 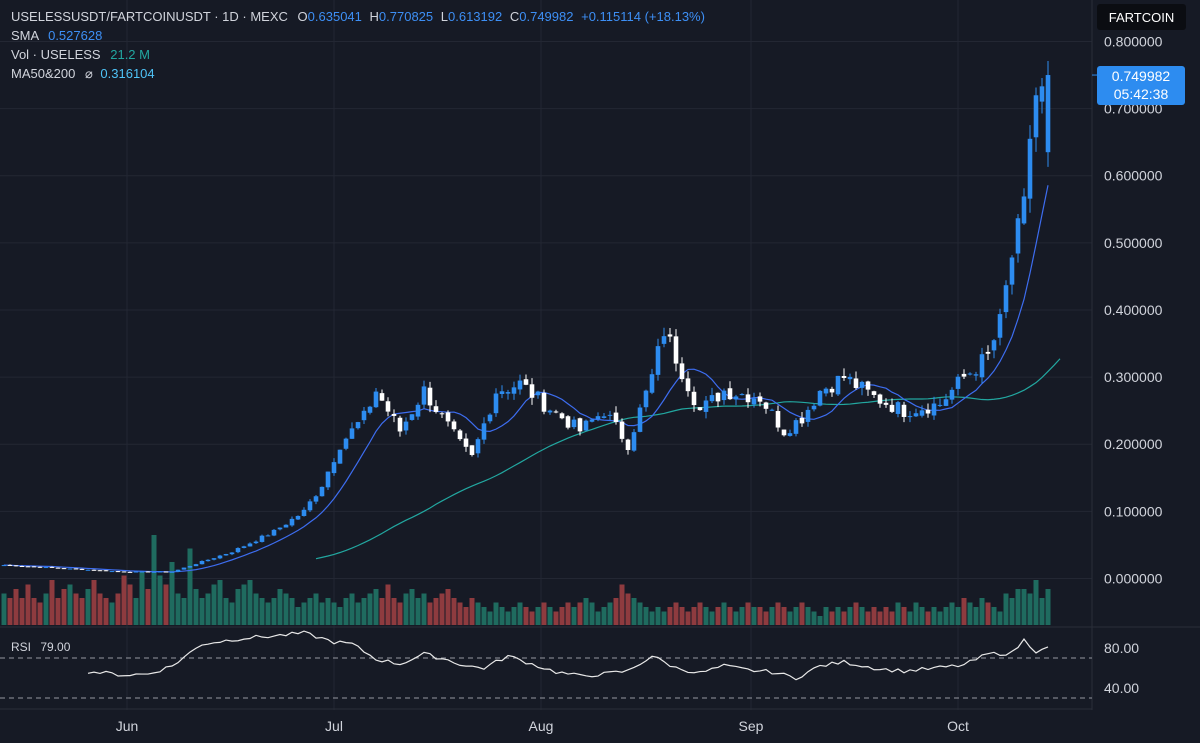 What do you see at coordinates (56, 35) in the screenshot?
I see `sma-legend: SMA 0.527628` at bounding box center [56, 35].